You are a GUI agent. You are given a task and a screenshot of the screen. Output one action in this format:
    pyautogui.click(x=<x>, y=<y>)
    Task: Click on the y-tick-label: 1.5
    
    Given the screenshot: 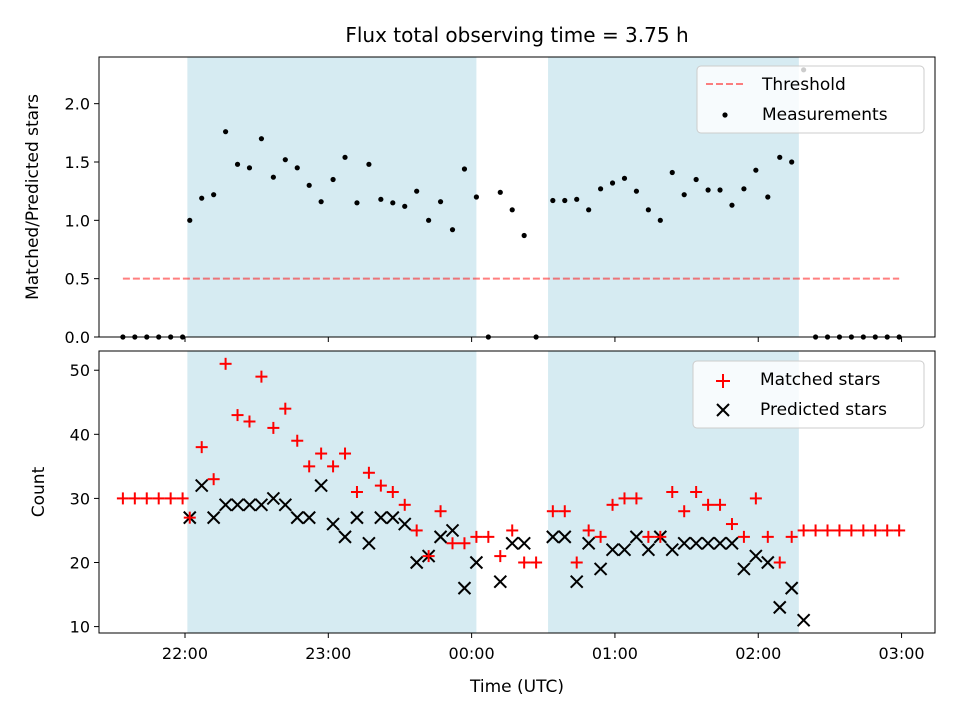 What is the action you would take?
    pyautogui.click(x=77, y=162)
    